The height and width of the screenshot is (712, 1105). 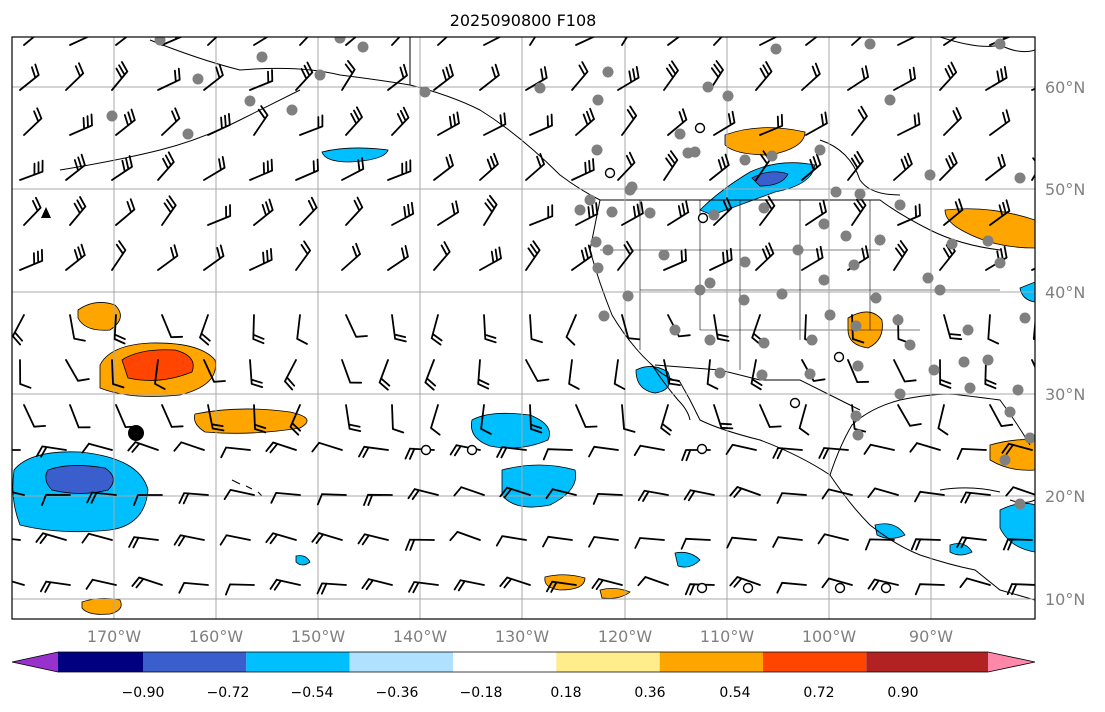 What do you see at coordinates (1065, 292) in the screenshot?
I see `lat-label: 40°N` at bounding box center [1065, 292].